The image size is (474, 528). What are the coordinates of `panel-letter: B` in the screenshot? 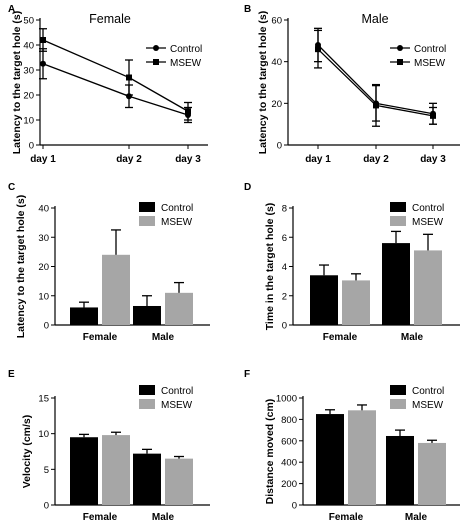 It's located at (247, 9).